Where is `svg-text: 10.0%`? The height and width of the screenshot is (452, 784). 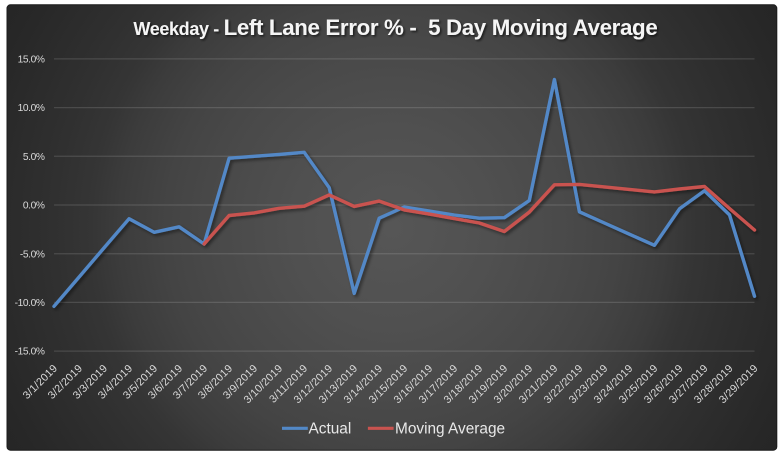
svg-text: 10.0% is located at coordinates (31, 108).